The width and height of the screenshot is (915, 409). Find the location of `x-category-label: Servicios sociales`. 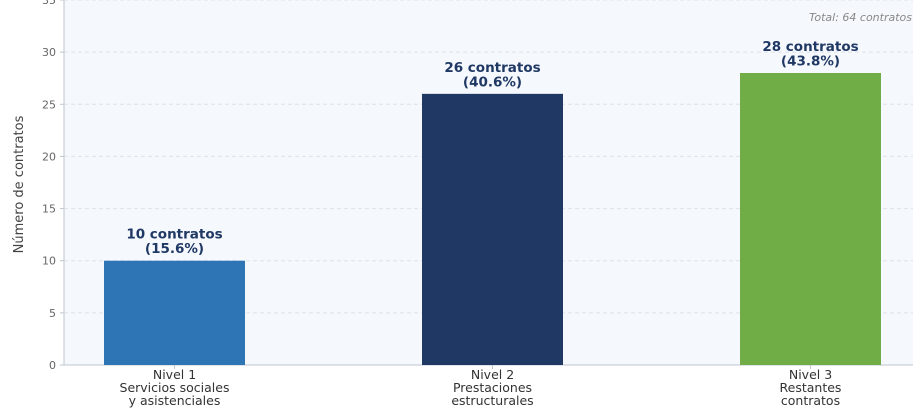

x-category-label: Servicios sociales is located at coordinates (175, 387).